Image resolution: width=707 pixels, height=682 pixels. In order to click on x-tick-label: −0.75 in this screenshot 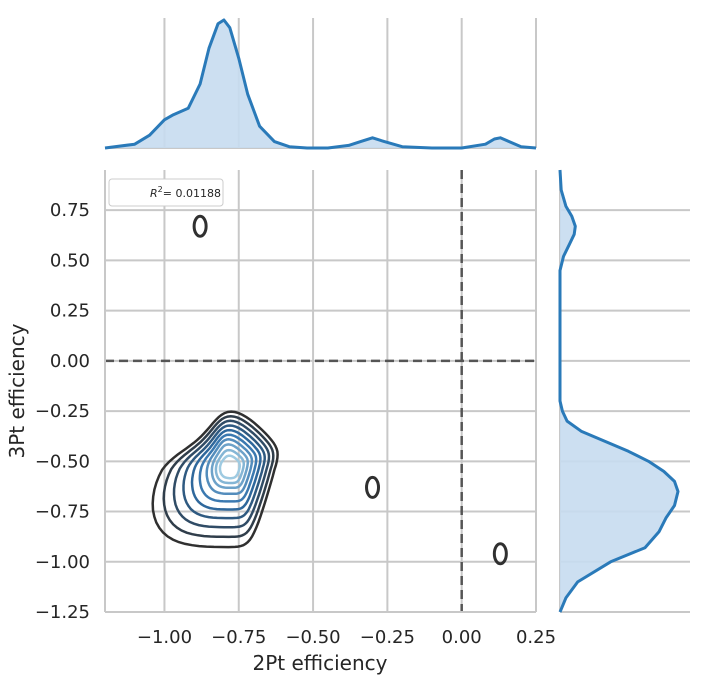, I will do `click(238, 637)`.